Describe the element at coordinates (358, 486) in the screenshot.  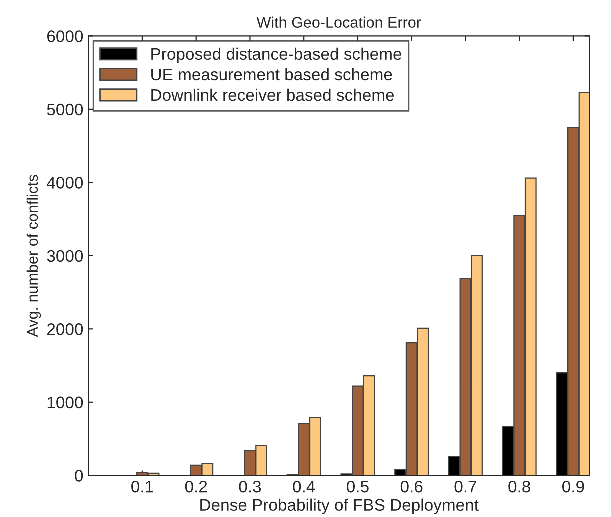
I see `x-tick-label: 0.5` at that location.